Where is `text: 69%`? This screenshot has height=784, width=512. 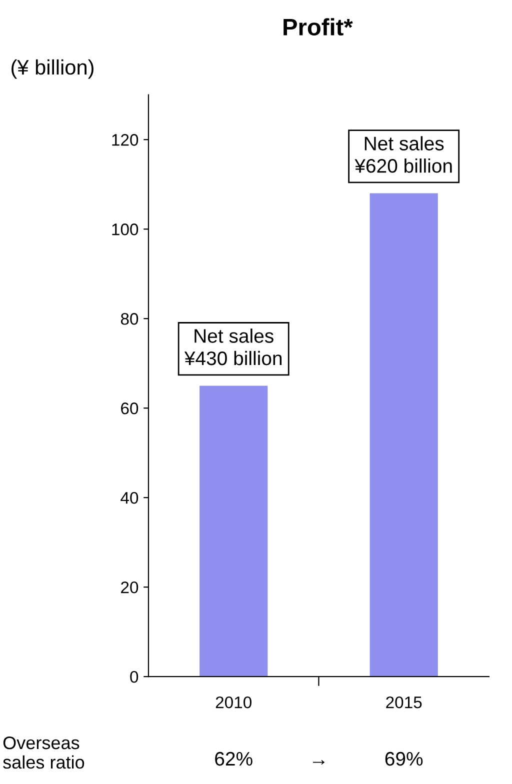 text: 69% is located at coordinates (404, 759).